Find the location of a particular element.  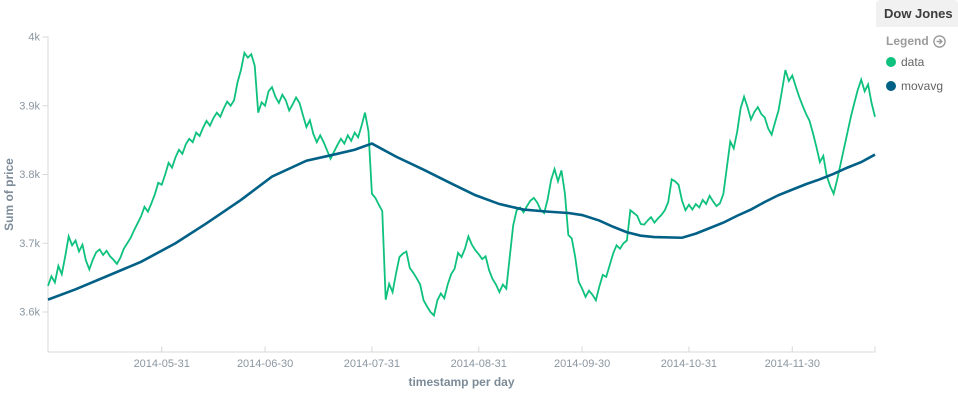

legend-panel: Dow Jones Legend data movavg is located at coordinates (917, 200).